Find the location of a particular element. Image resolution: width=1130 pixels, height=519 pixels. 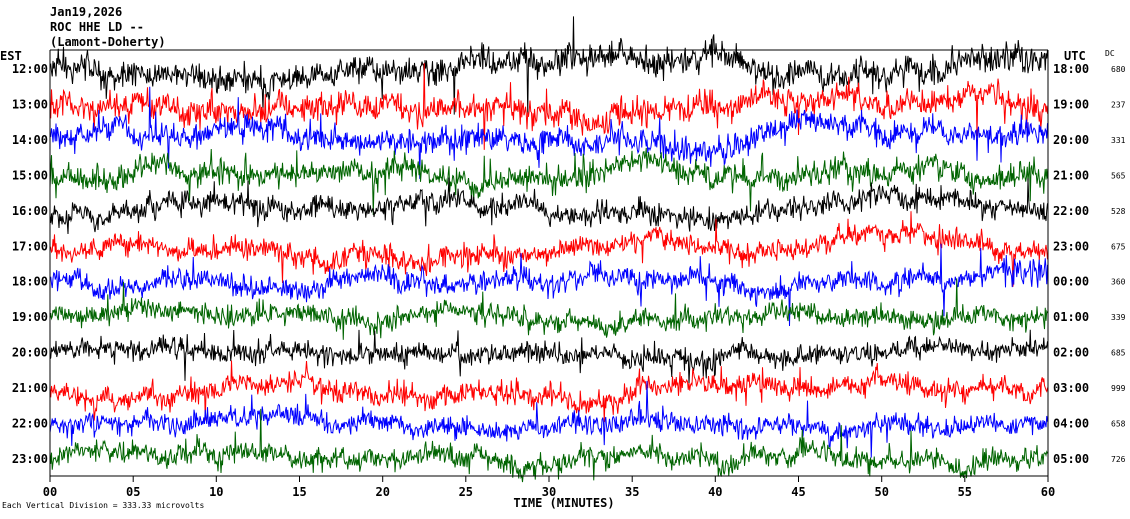

dc-value: 658 is located at coordinates (1118, 424).